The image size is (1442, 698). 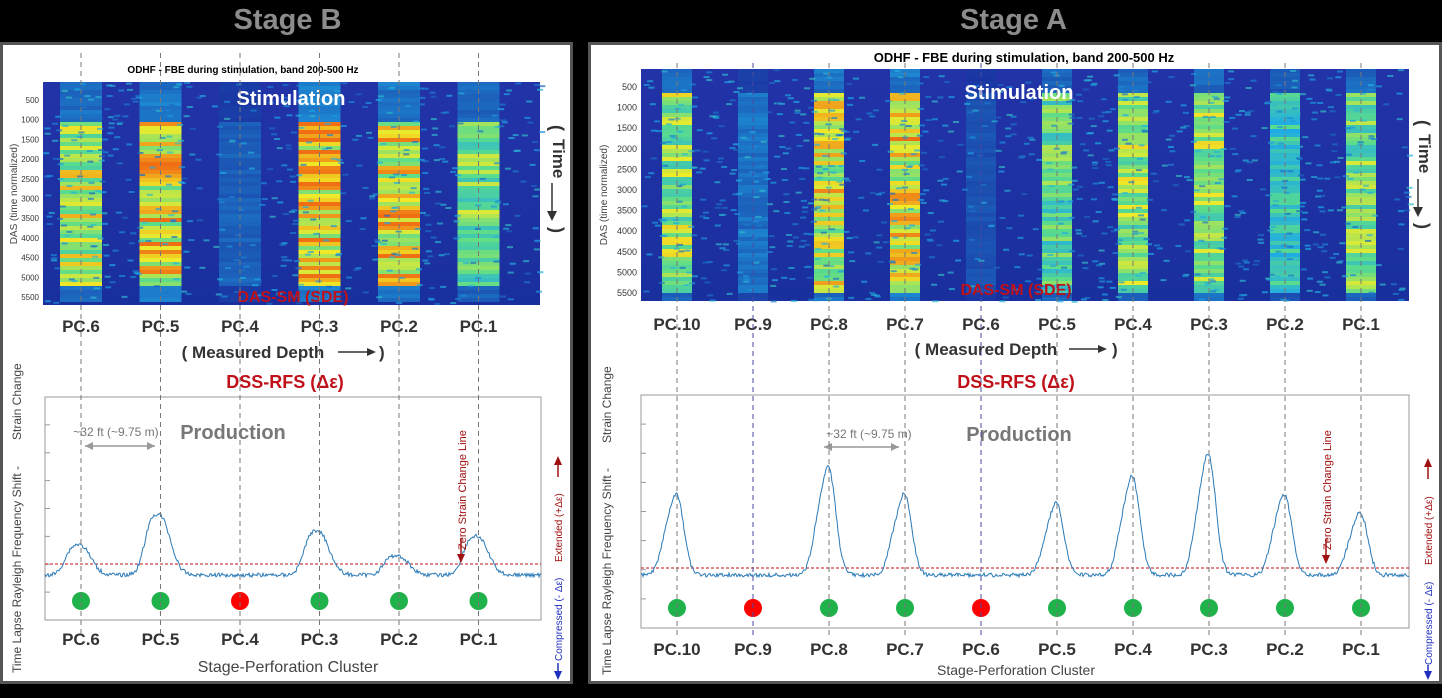 What do you see at coordinates (293, 508) in the screenshot?
I see `strain-plot` at bounding box center [293, 508].